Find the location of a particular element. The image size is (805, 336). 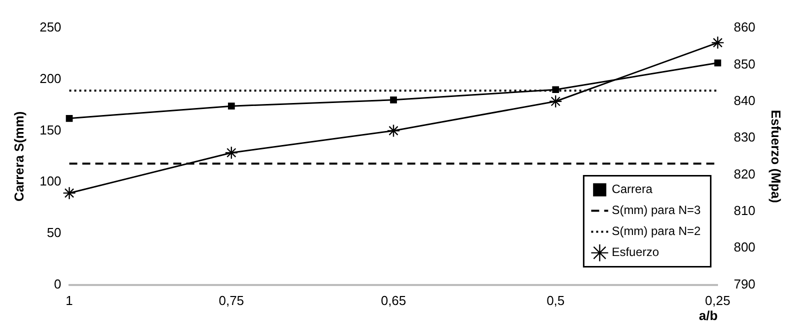

x-tick-label: 0,5 is located at coordinates (555, 300).